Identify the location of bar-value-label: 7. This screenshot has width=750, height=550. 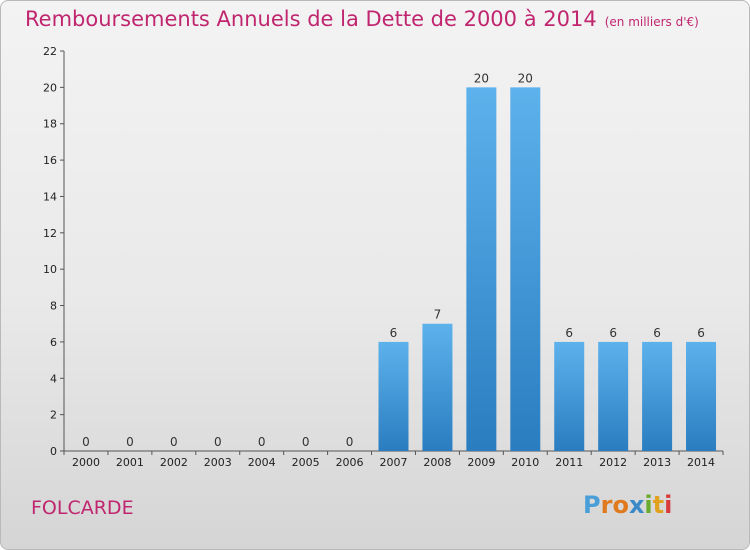
(438, 315).